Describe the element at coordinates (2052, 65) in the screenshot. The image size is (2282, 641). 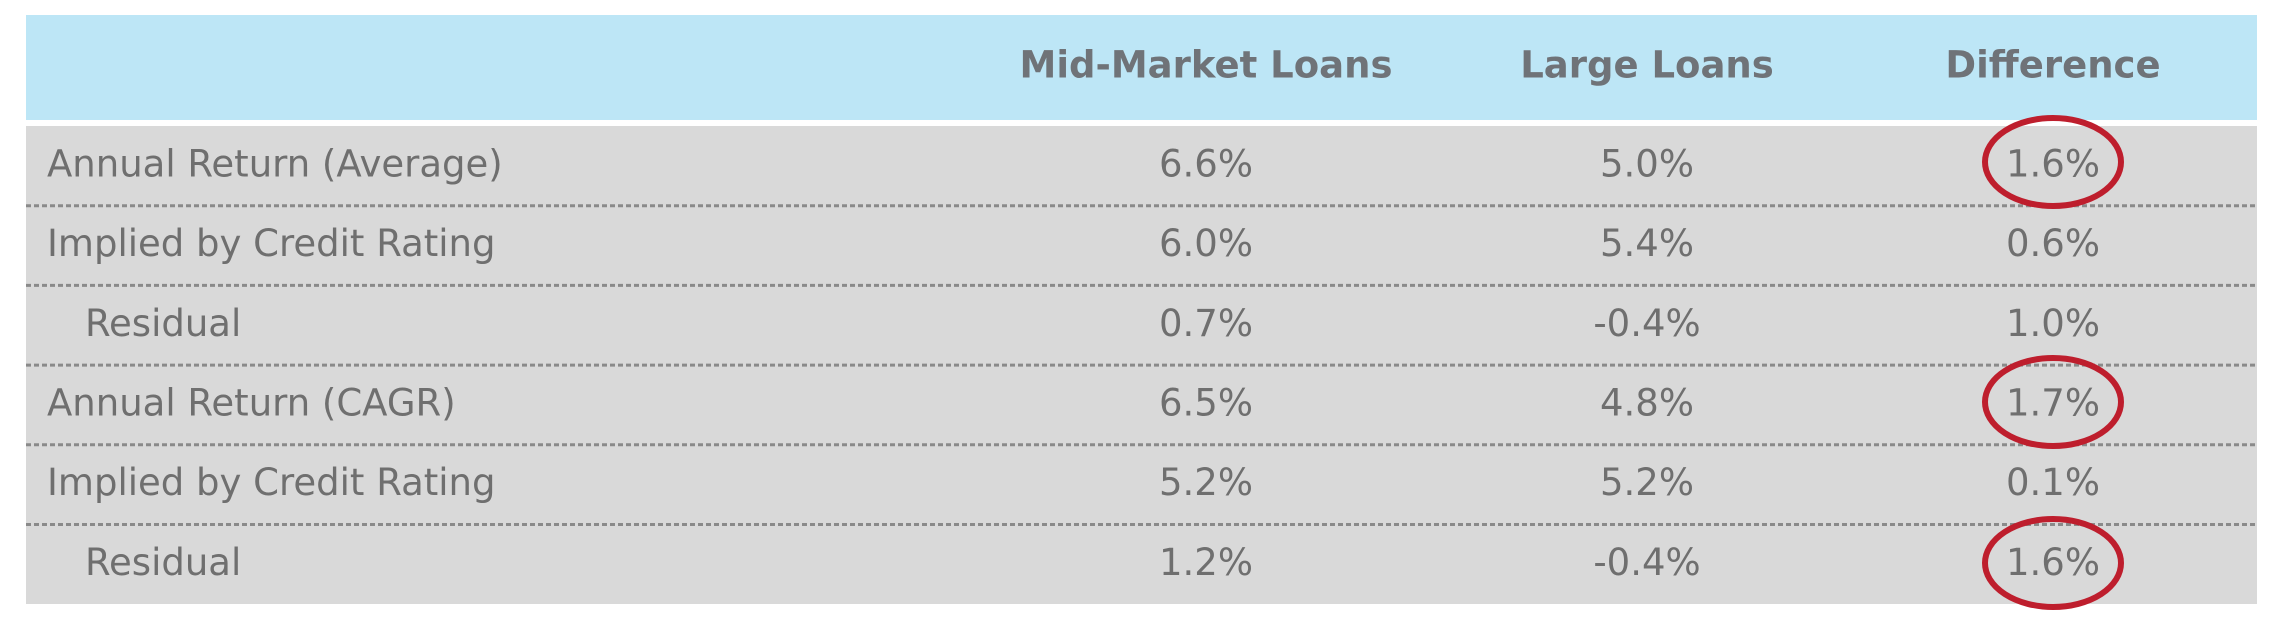
I see `column-header: Difference` at that location.